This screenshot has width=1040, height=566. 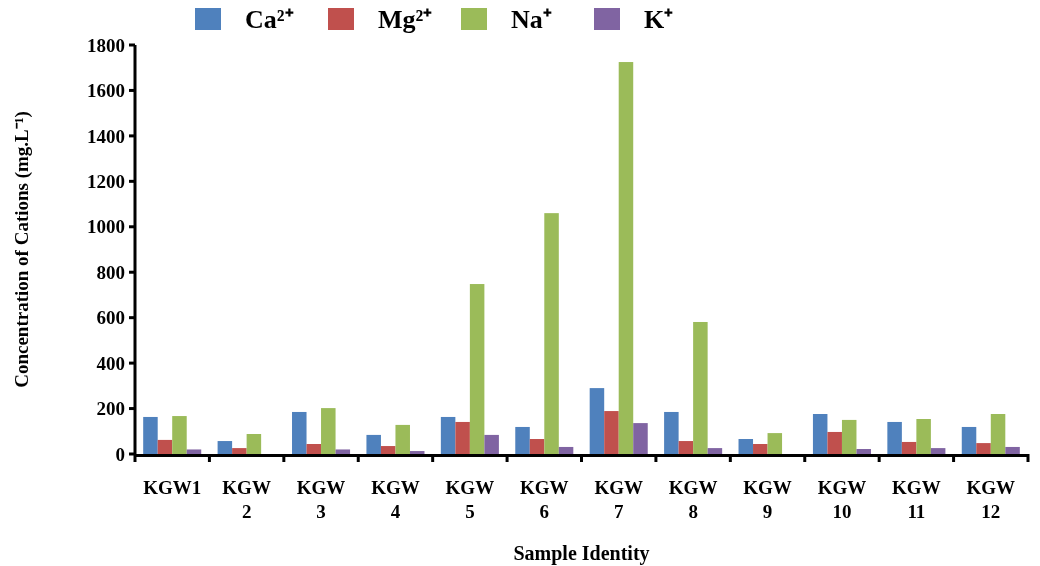 What do you see at coordinates (110, 409) in the screenshot?
I see `y-tick-label: 200` at bounding box center [110, 409].